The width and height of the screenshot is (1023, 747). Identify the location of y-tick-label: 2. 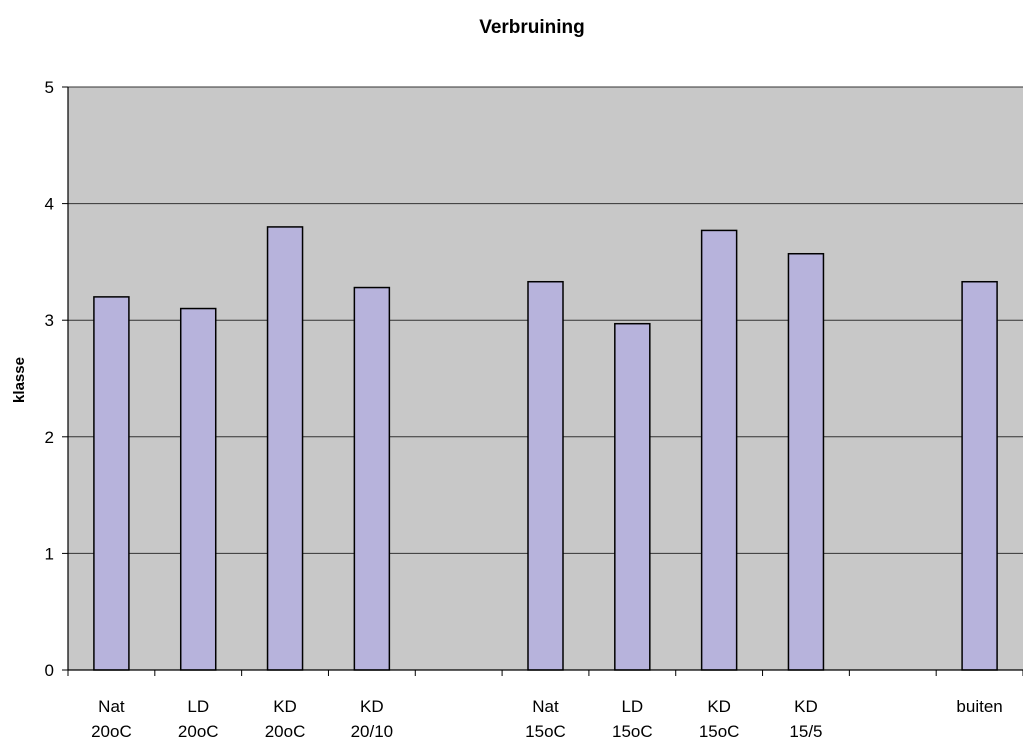
(49, 437).